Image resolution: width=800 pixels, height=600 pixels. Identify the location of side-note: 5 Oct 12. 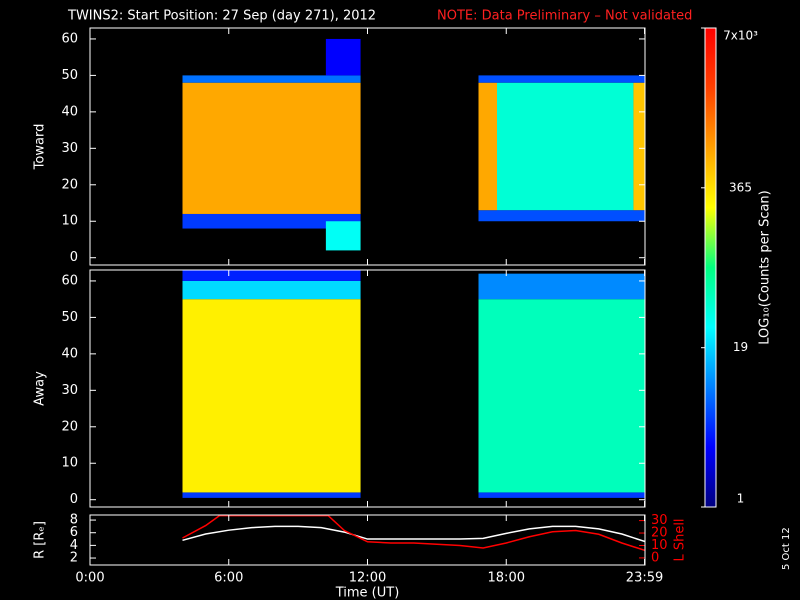
(786, 548).